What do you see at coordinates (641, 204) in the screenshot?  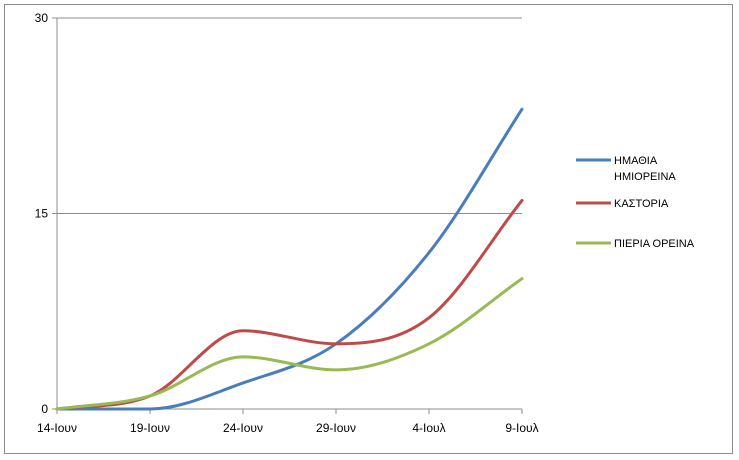 I see `legend-label-2: ΚΑΣΤΟΡΙΑ` at bounding box center [641, 204].